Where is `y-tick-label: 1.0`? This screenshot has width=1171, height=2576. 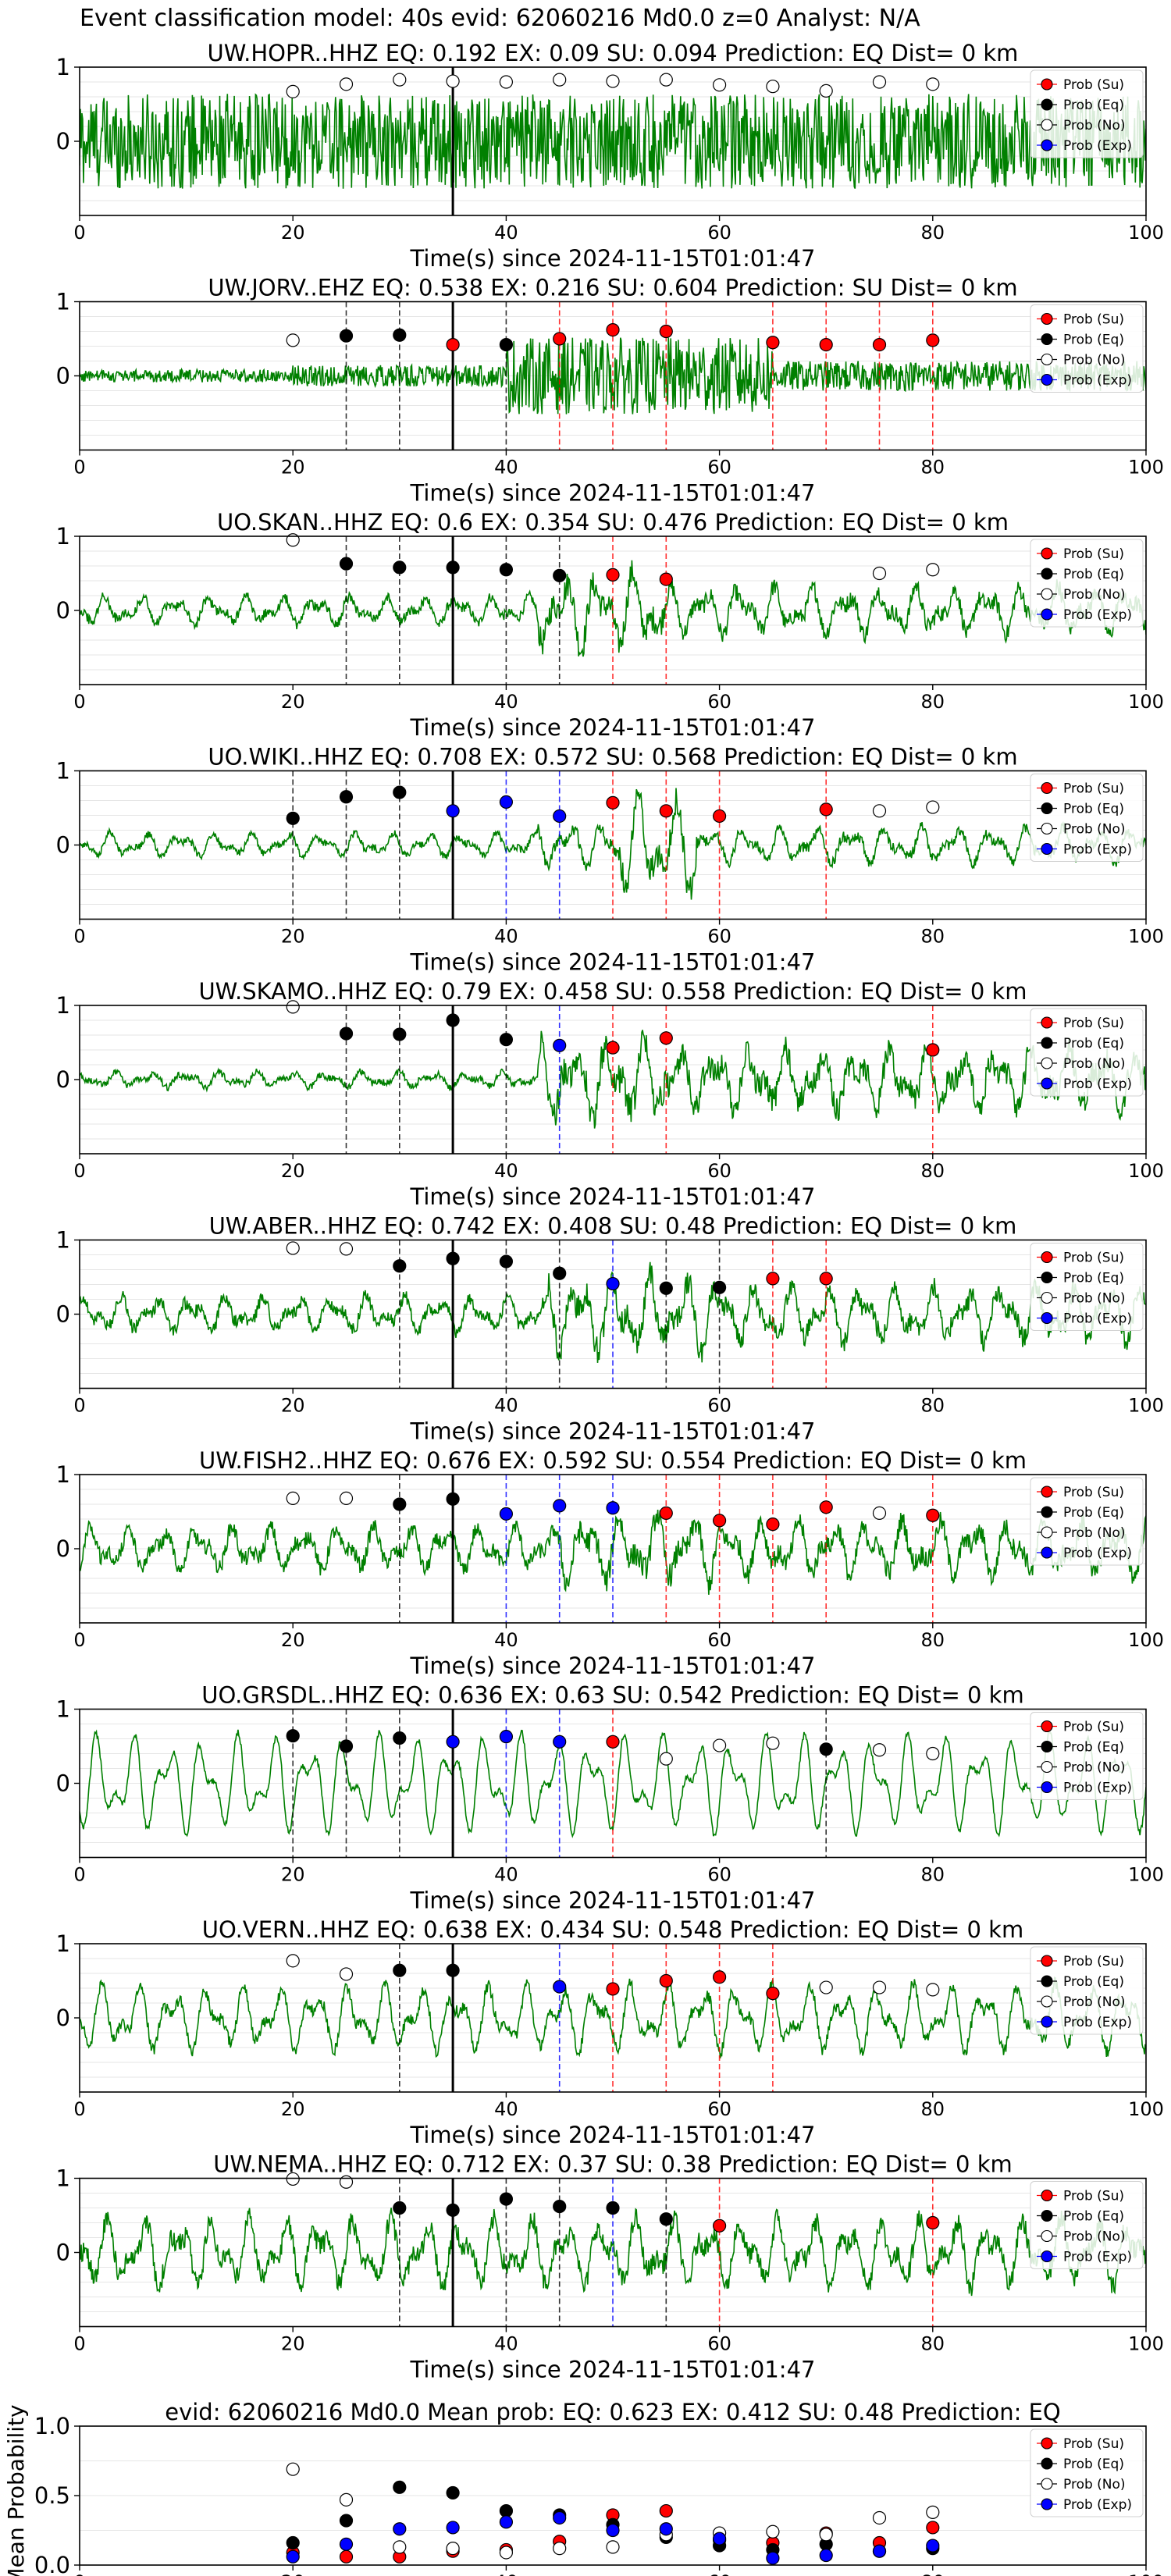
y-tick-label: 1.0 is located at coordinates (52, 2426).